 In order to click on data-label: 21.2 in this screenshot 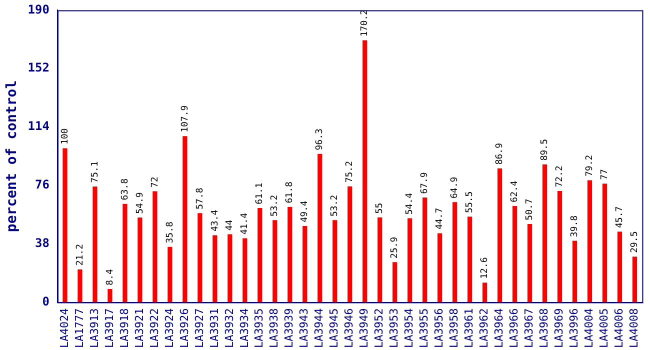, I will do `click(80, 255)`.